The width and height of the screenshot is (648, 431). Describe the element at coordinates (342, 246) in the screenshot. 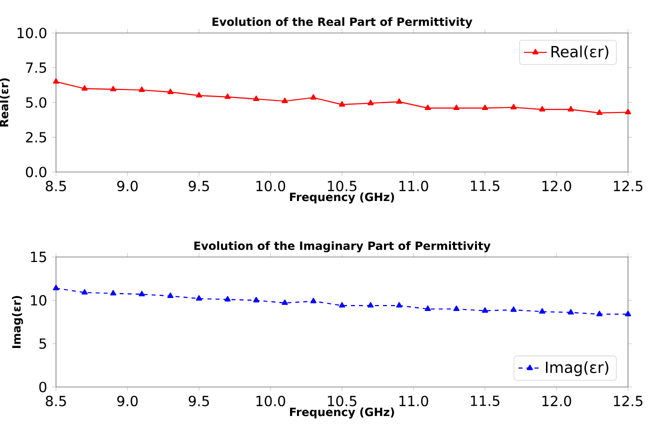

I see `chart-title: Evolution of the Imaginary Part of Permittivity` at that location.